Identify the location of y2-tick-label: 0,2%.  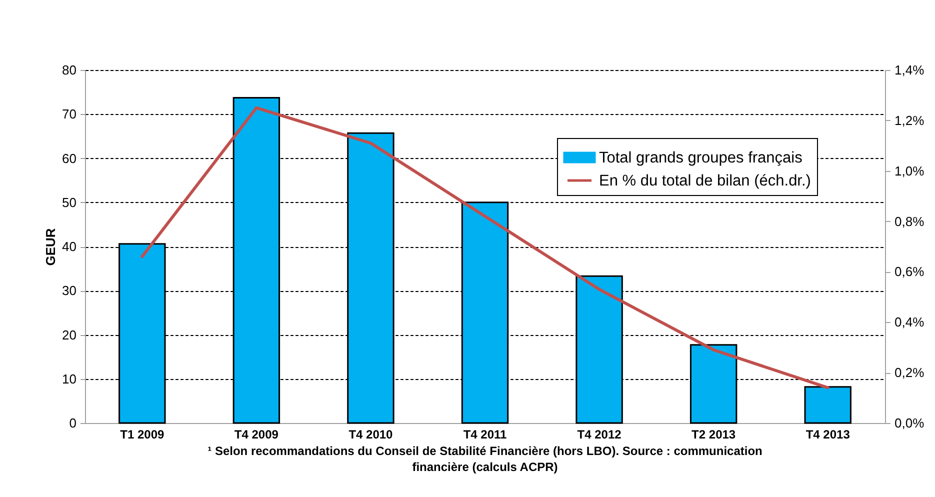
(909, 372).